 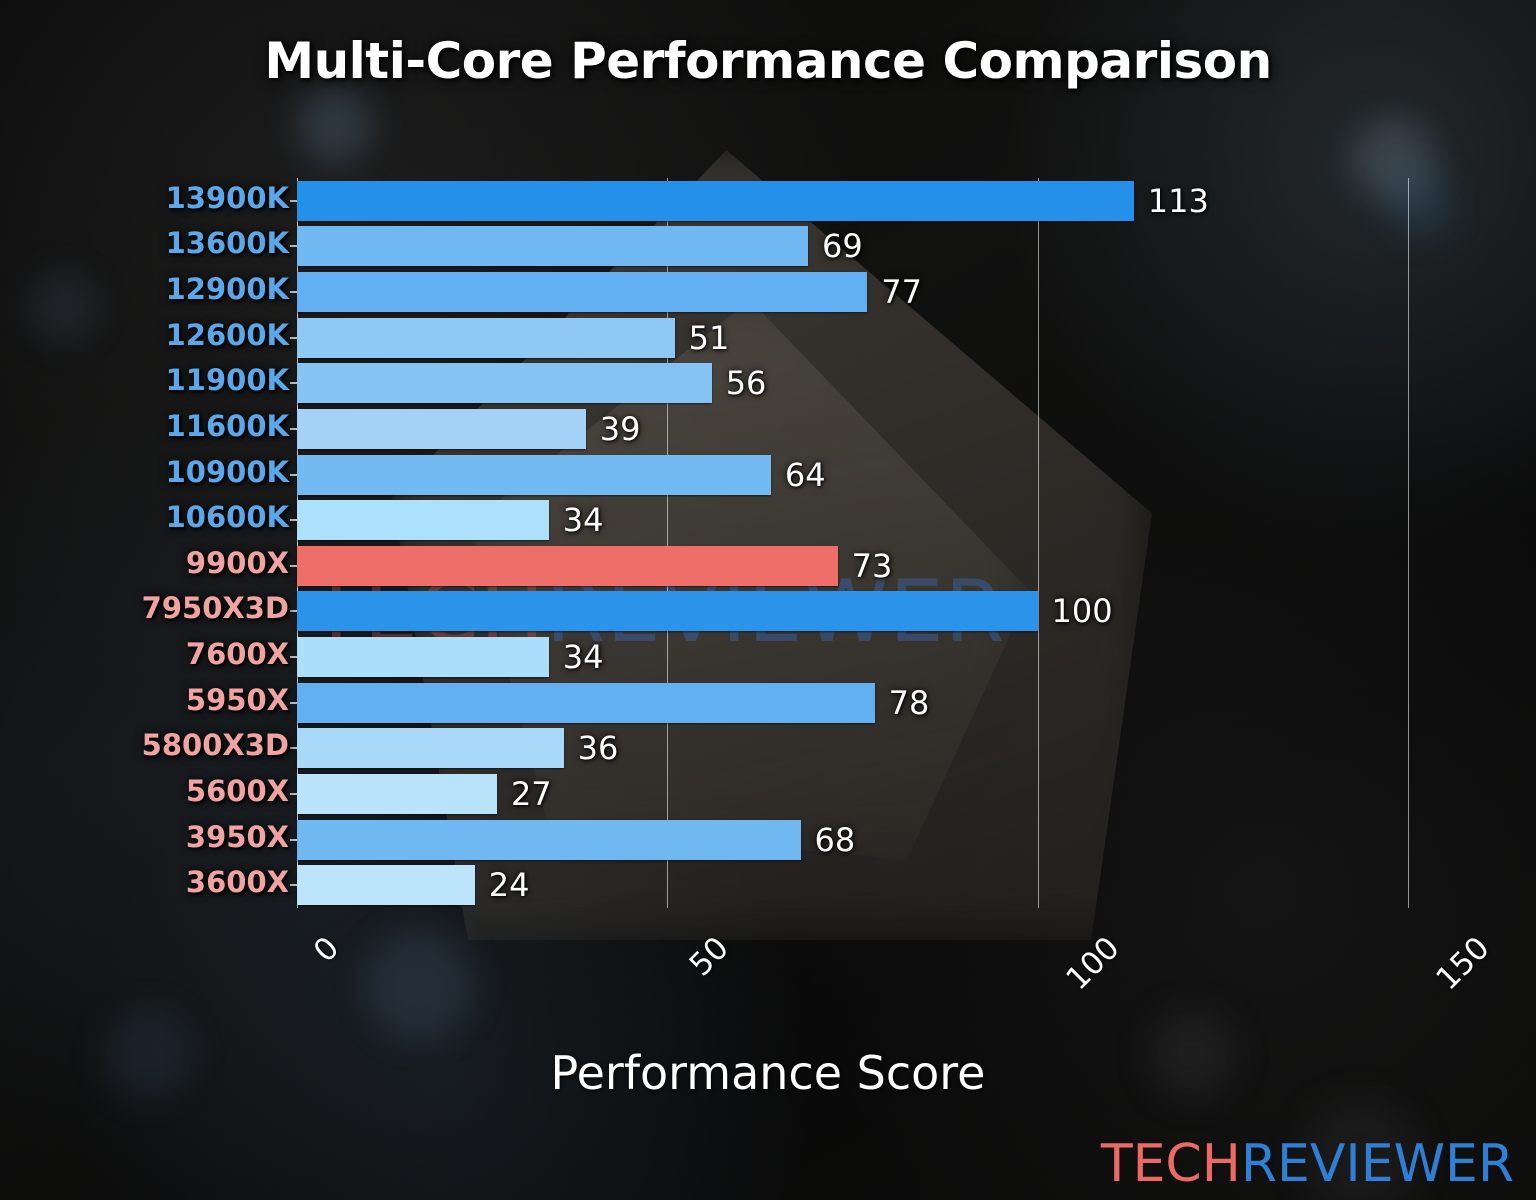 I want to click on chart-title: Multi-Core Performance Comparison, so click(x=768, y=61).